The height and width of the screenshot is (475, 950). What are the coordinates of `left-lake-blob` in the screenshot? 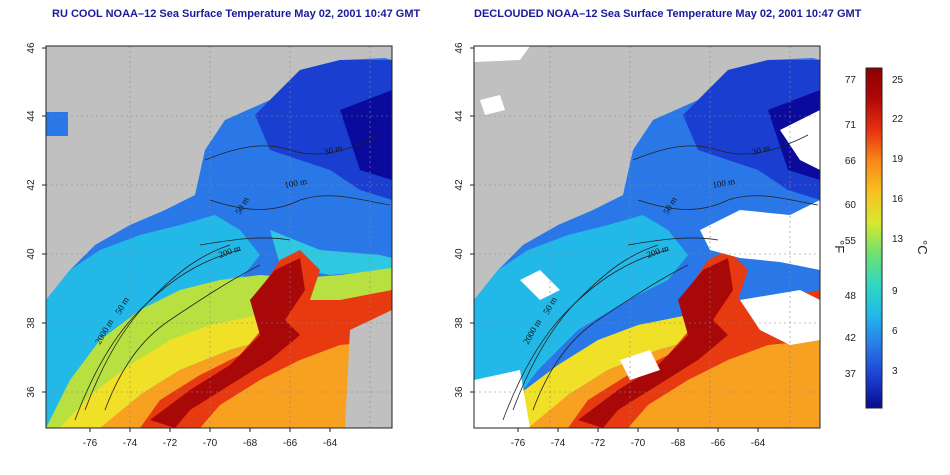 It's located at (57, 124).